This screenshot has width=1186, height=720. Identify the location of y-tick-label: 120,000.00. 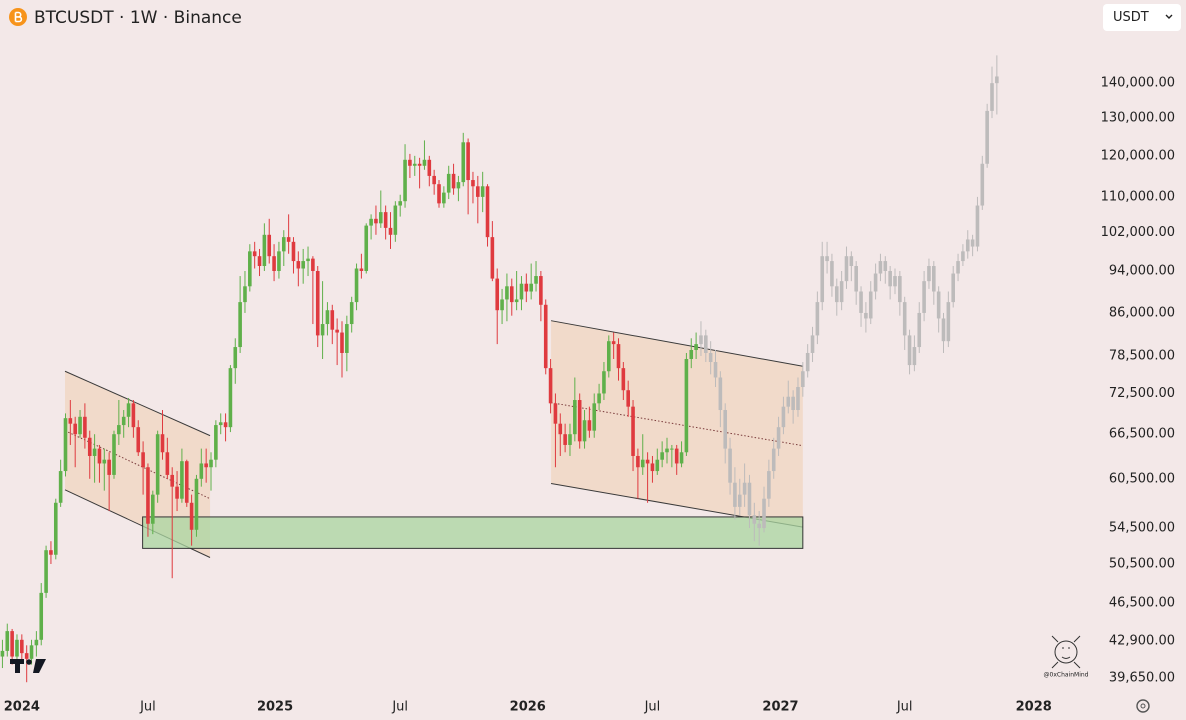
(1138, 155).